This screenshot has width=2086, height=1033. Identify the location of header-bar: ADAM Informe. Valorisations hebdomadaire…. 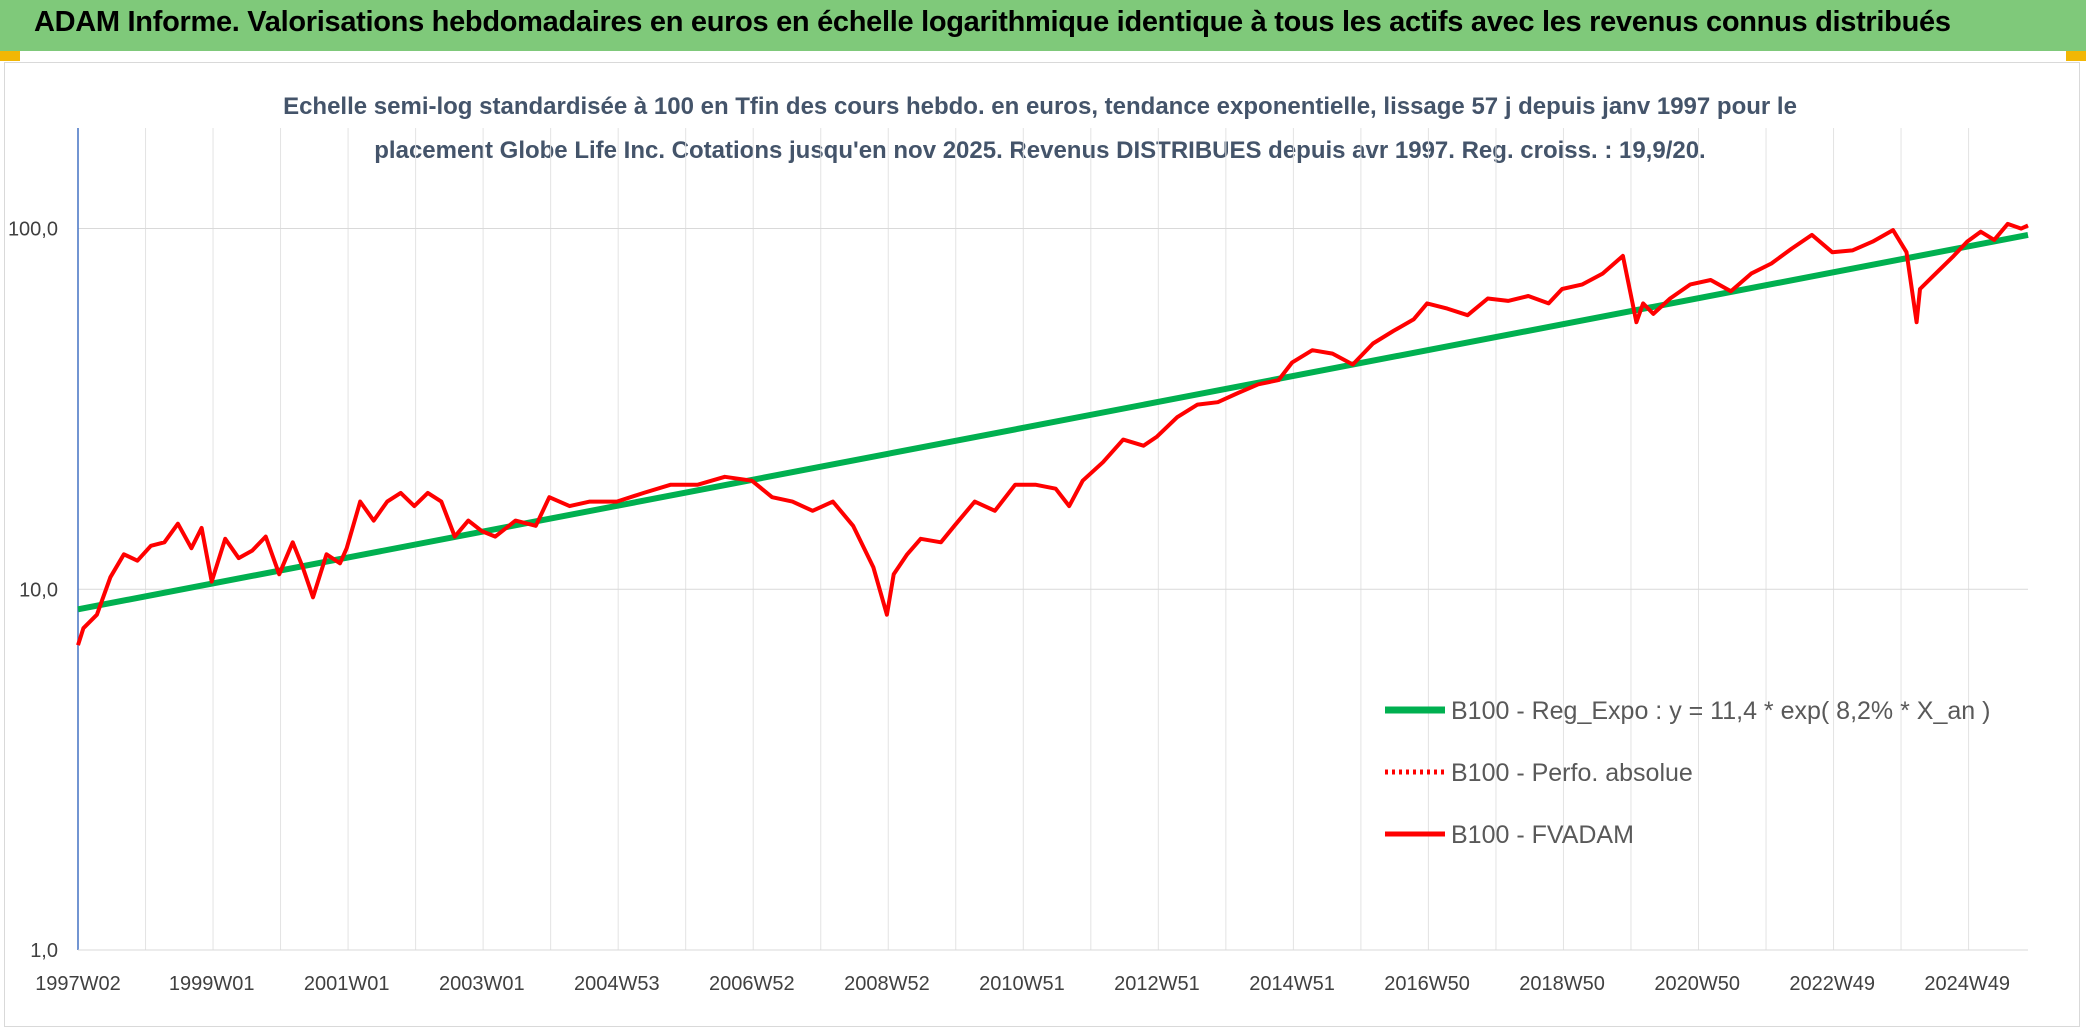
(1043, 25).